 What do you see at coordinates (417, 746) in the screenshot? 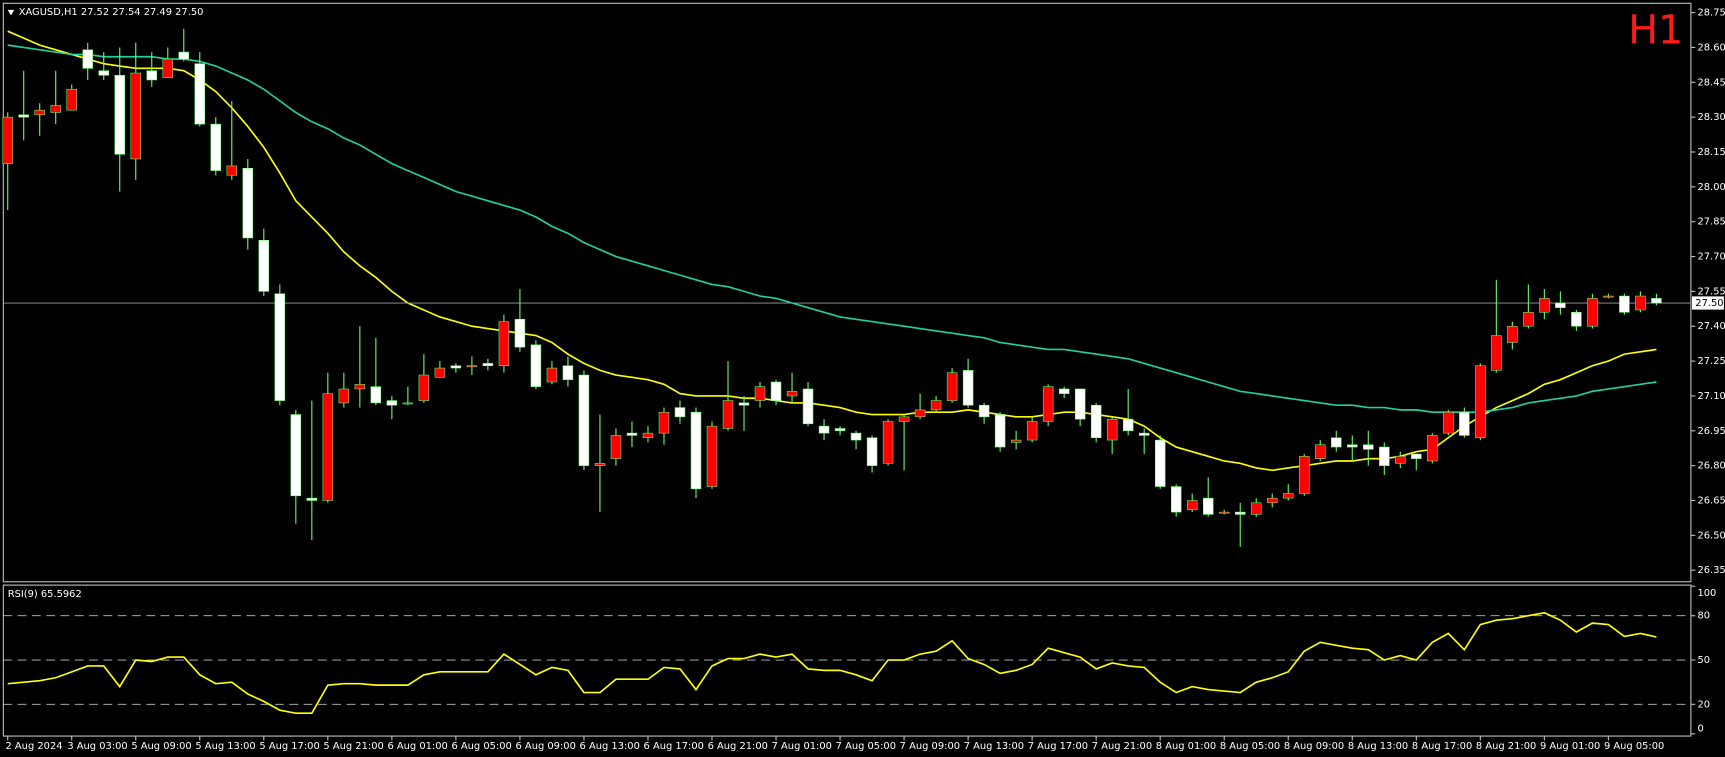
I see `x-tick-label: 6 Aug 01:00` at bounding box center [417, 746].